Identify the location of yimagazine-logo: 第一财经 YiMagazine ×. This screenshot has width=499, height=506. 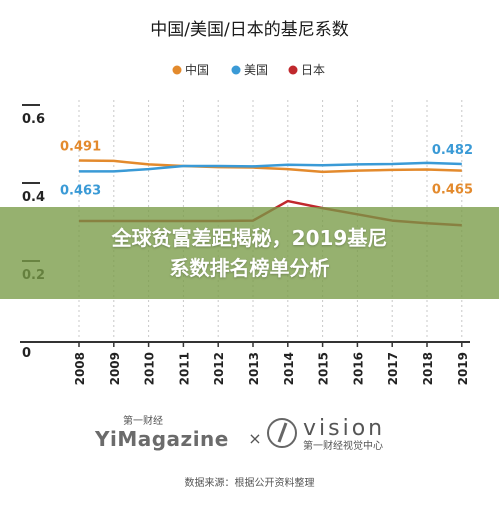
(178, 432).